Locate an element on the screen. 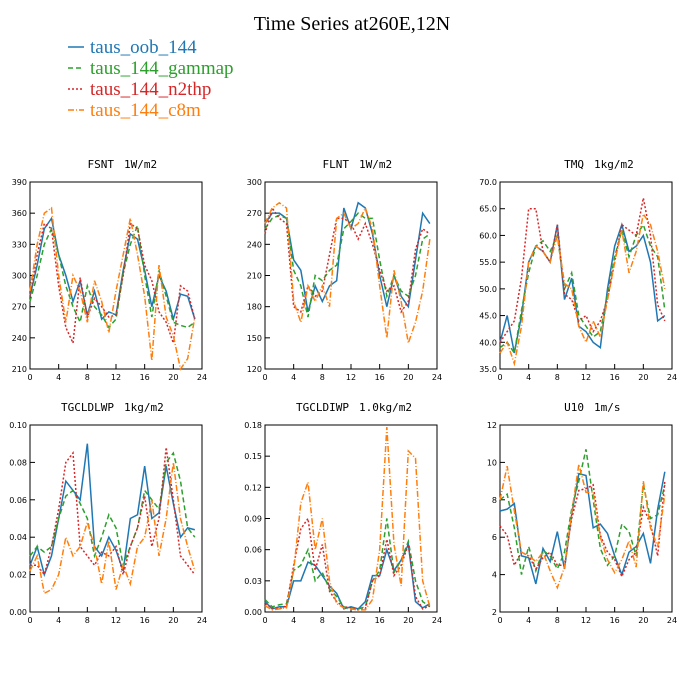  y-tick-label: 150 is located at coordinates (254, 338).